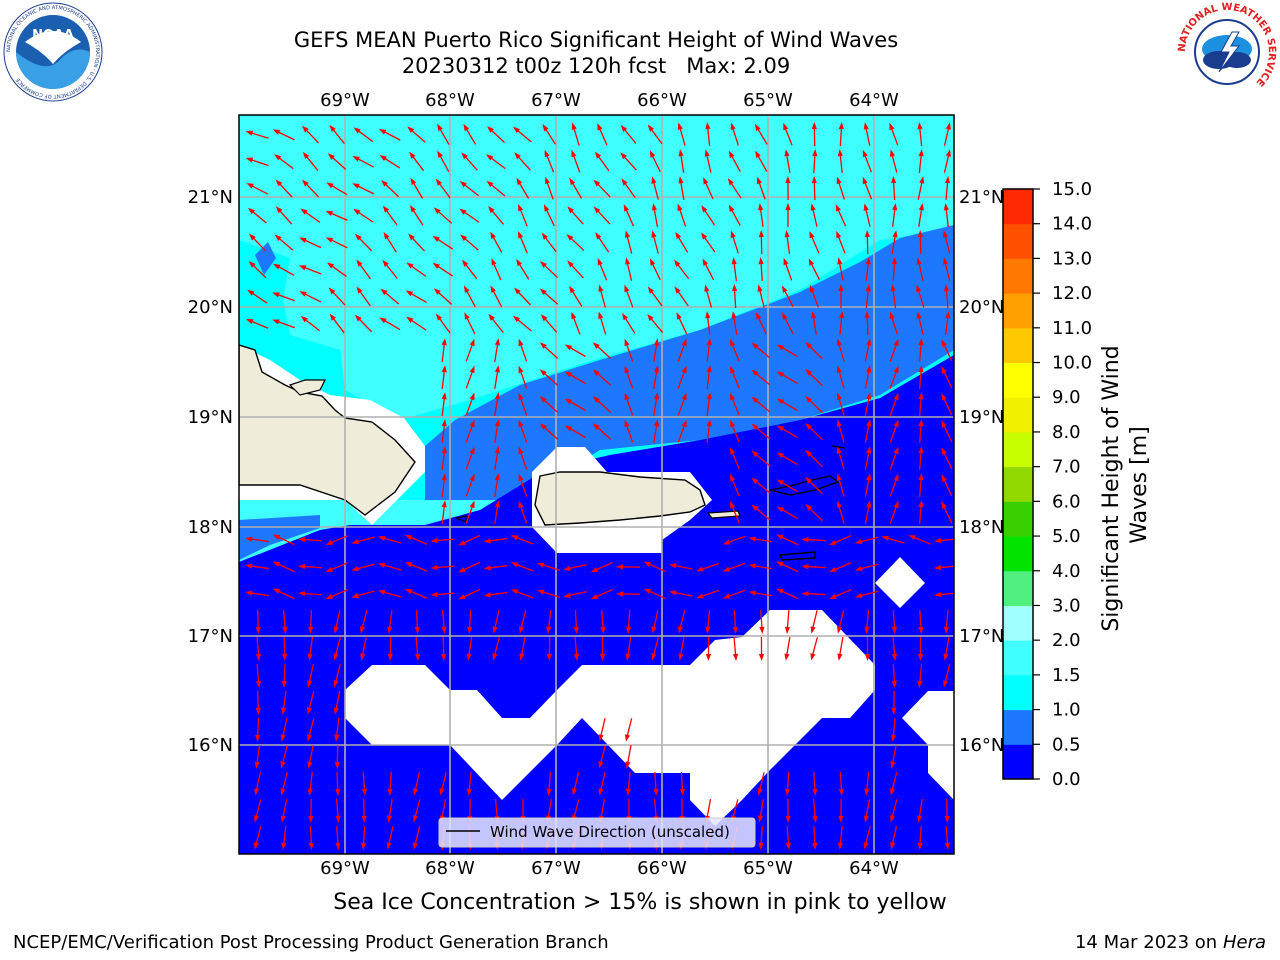 This screenshot has width=1280, height=960. I want to click on vieques-island, so click(723, 514).